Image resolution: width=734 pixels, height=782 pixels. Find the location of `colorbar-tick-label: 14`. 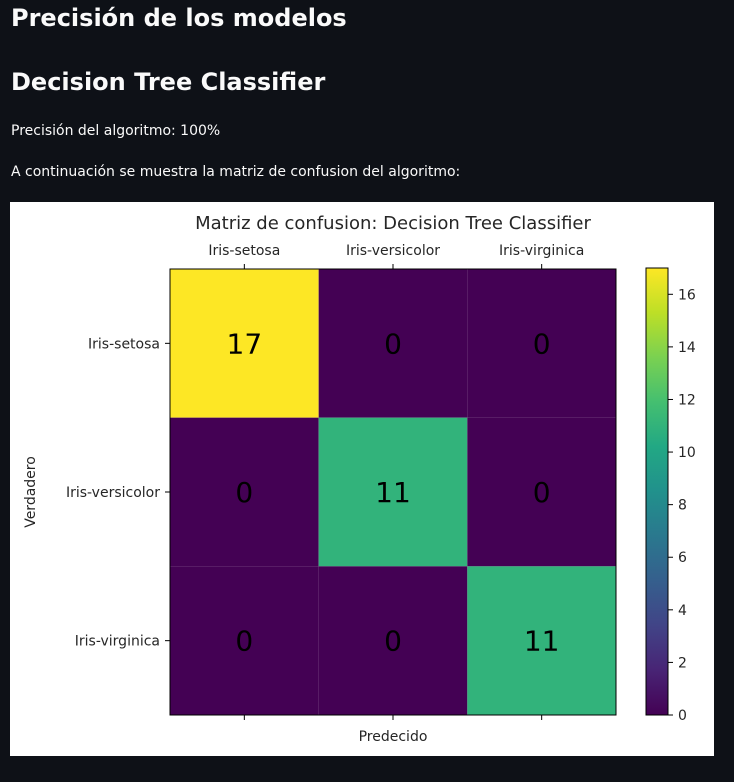

colorbar-tick-label: 14 is located at coordinates (687, 348).